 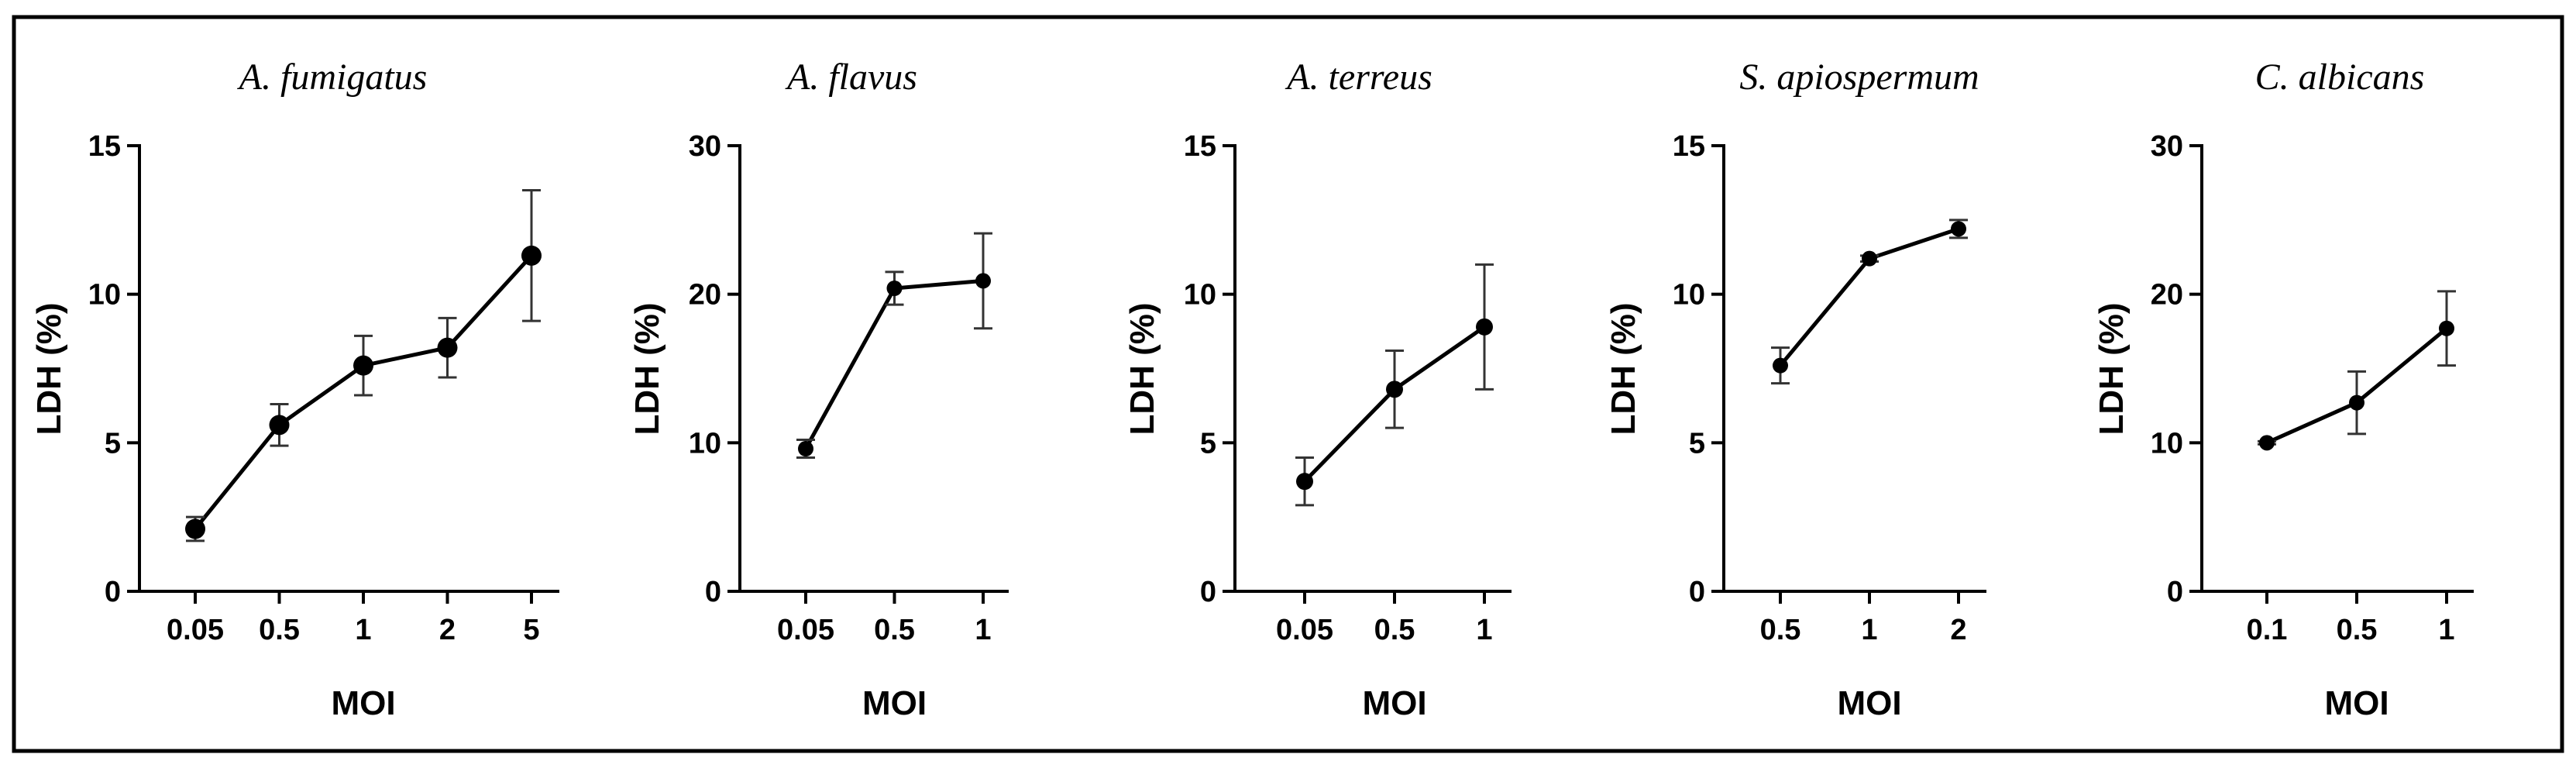 What do you see at coordinates (1358, 77) in the screenshot?
I see `chart-title: A. terreus` at bounding box center [1358, 77].